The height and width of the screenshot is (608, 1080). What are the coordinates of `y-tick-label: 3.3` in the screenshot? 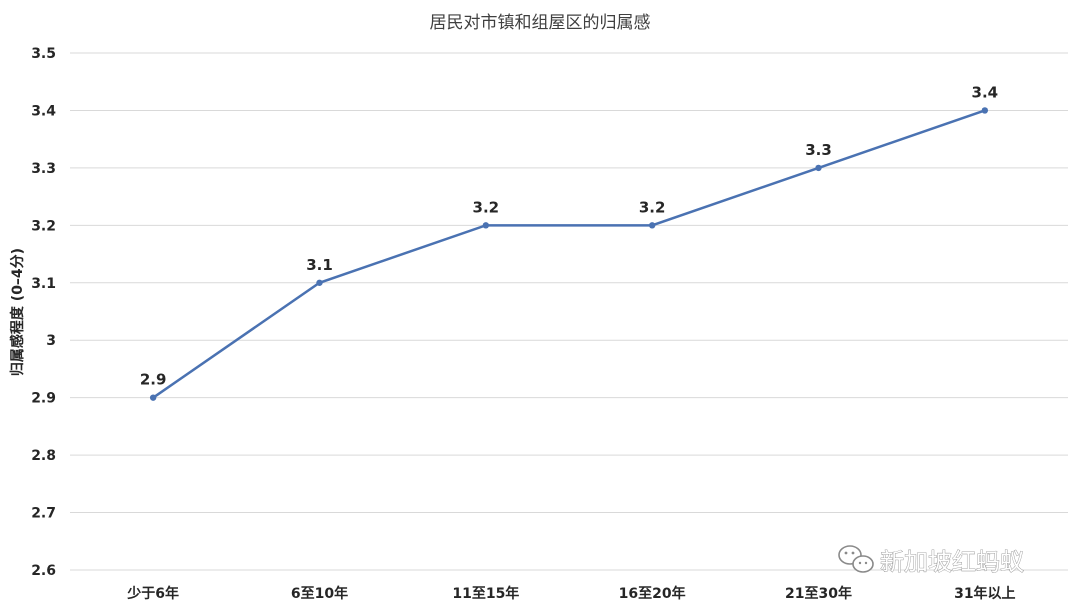 It's located at (43, 169).